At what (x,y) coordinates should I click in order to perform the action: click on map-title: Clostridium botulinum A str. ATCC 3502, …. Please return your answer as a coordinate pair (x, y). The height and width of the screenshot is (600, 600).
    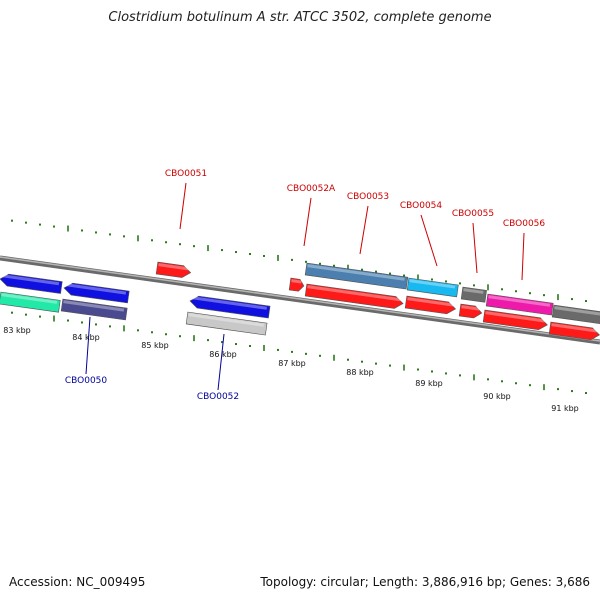
    Looking at the image, I should click on (300, 17).